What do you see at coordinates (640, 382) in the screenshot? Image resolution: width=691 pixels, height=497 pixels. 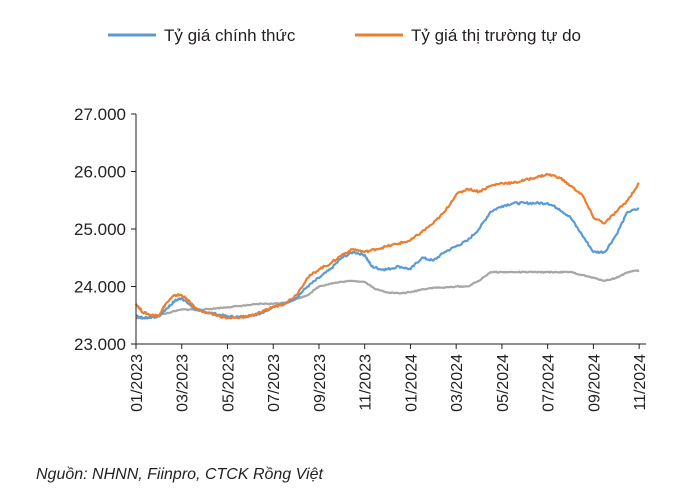 I see `x-tick-label: 11/2024` at bounding box center [640, 382].